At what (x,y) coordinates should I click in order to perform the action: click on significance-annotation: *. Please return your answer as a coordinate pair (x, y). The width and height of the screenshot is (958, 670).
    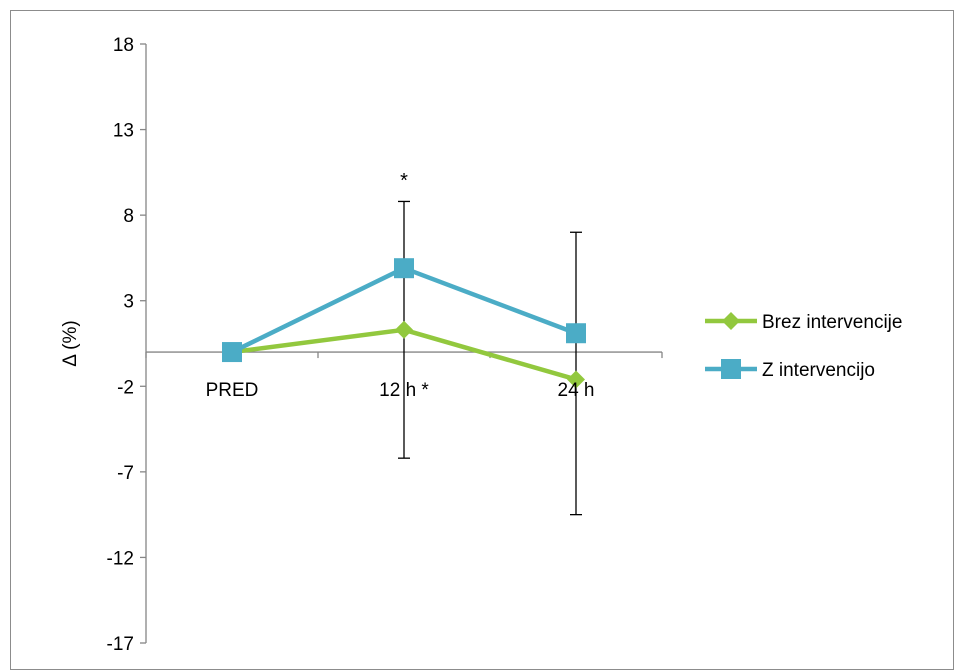
    Looking at the image, I should click on (404, 181).